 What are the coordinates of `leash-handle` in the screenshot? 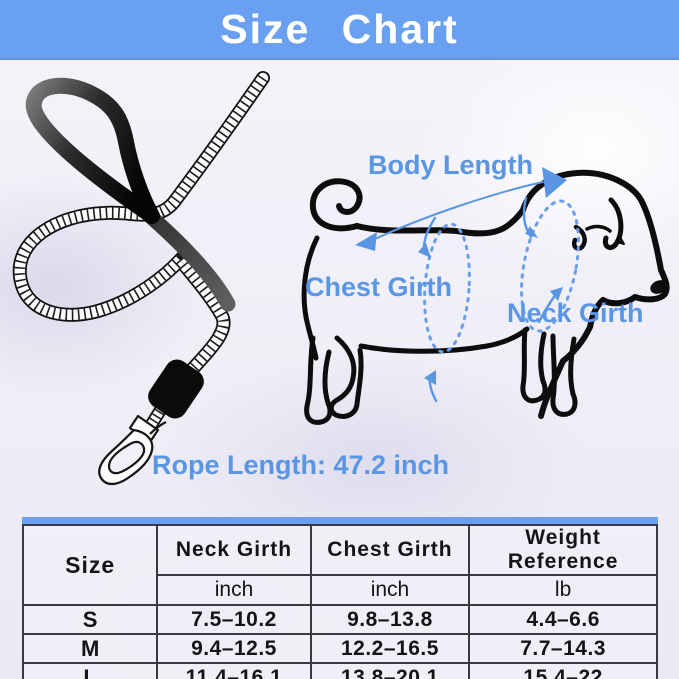 It's located at (130, 194).